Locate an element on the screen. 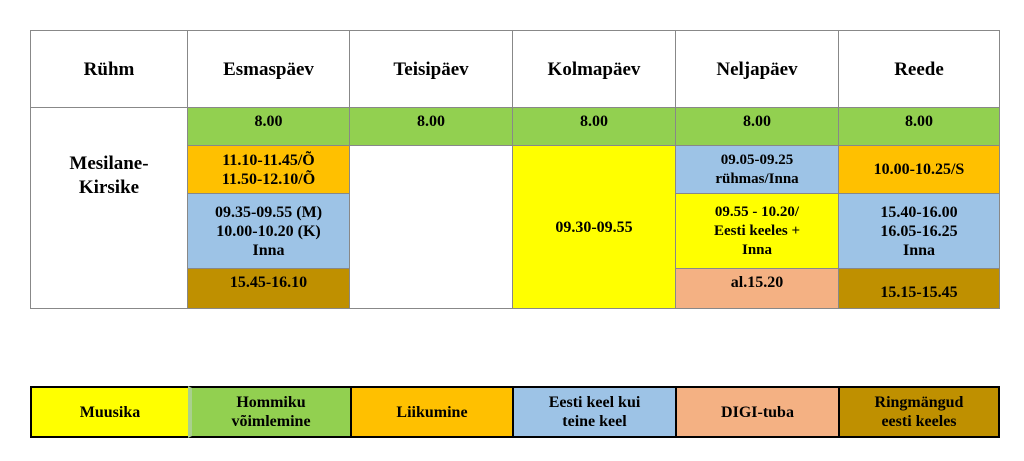 The image size is (1024, 461). header-cell: Kolmapäev is located at coordinates (594, 69).